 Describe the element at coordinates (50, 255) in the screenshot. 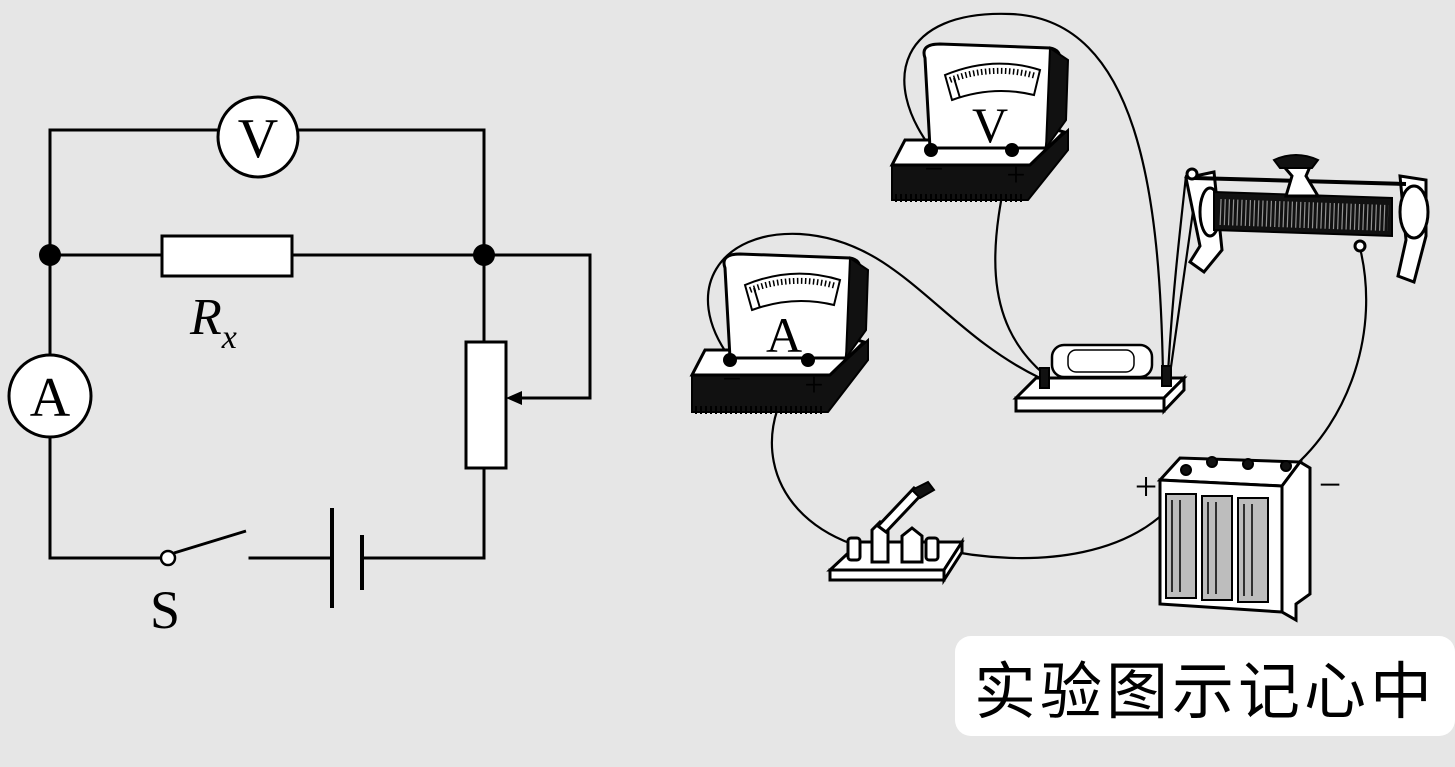

I see `junction-dot-left` at that location.